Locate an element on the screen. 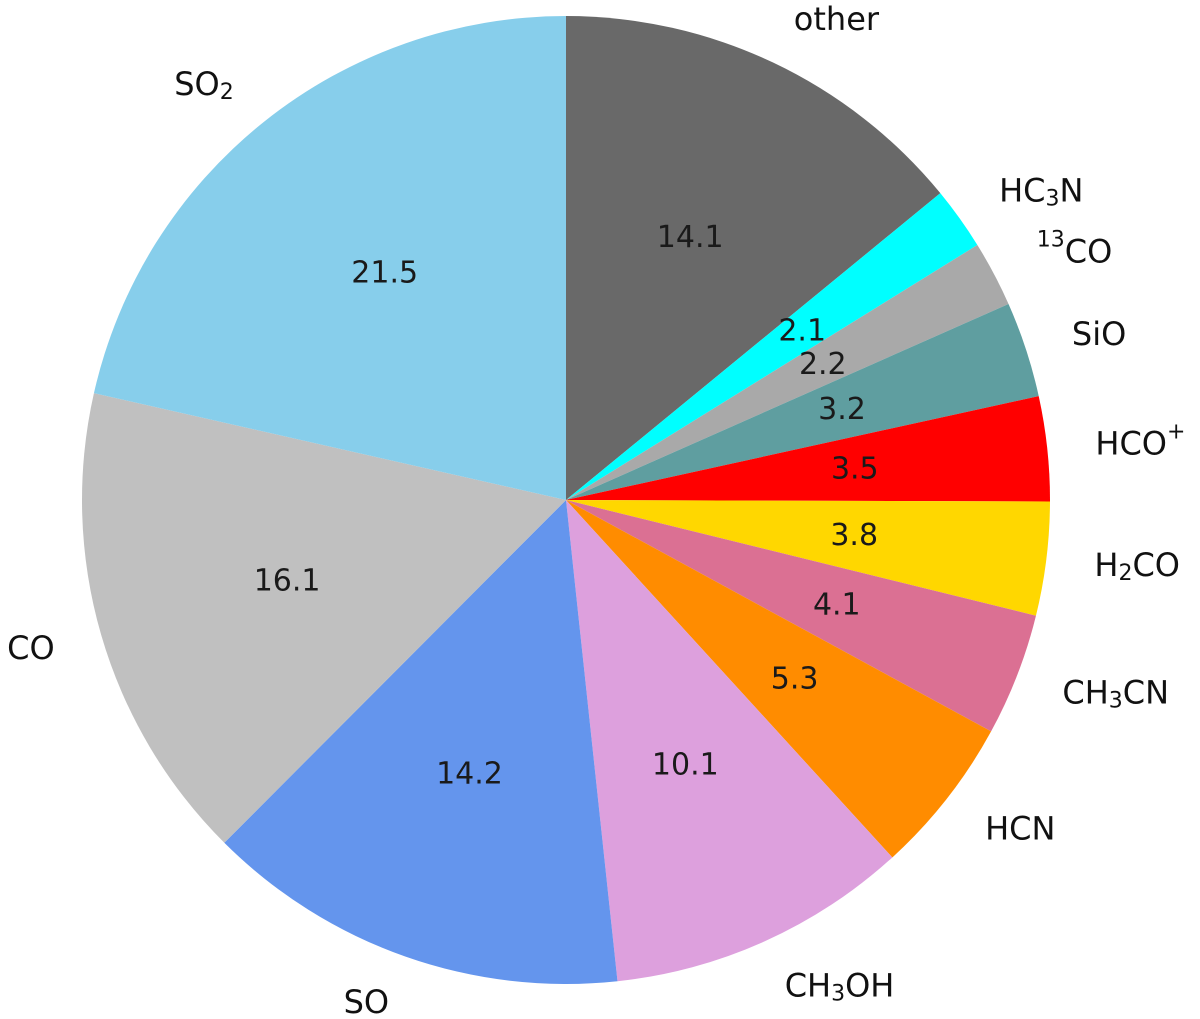  pie-slice-ch3cn is located at coordinates (801, 616).